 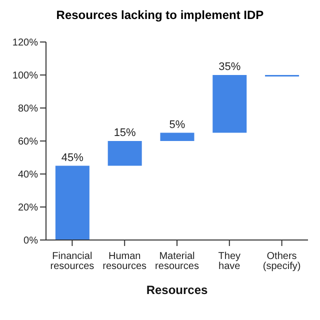 What do you see at coordinates (160, 16) in the screenshot?
I see `chart-title: Resources lacking to implement IDP` at bounding box center [160, 16].